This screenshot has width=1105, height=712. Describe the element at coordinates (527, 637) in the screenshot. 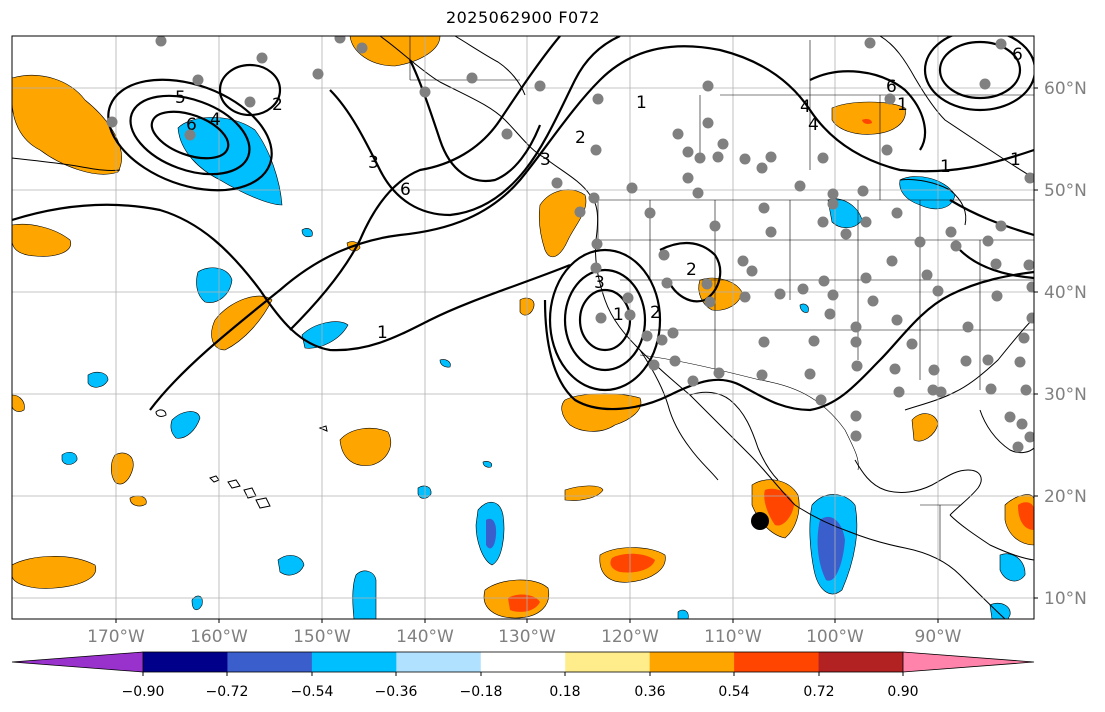

I see `lon-tick-label: 130°W` at that location.